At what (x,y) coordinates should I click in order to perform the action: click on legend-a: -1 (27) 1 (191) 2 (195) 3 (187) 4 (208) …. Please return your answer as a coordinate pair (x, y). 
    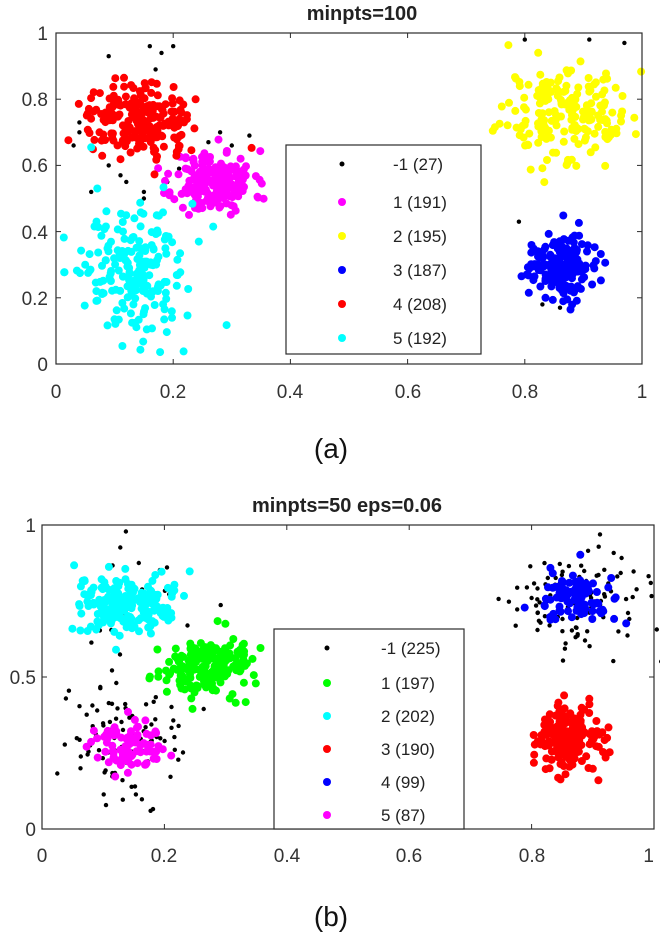
    Looking at the image, I should click on (383, 249).